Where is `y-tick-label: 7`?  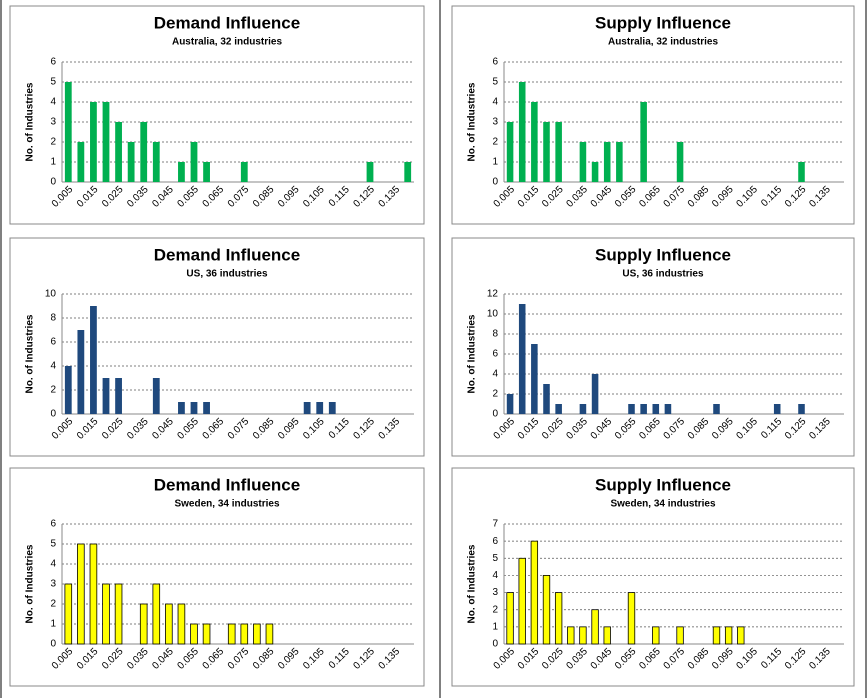 y-tick-label: 7 is located at coordinates (495, 524).